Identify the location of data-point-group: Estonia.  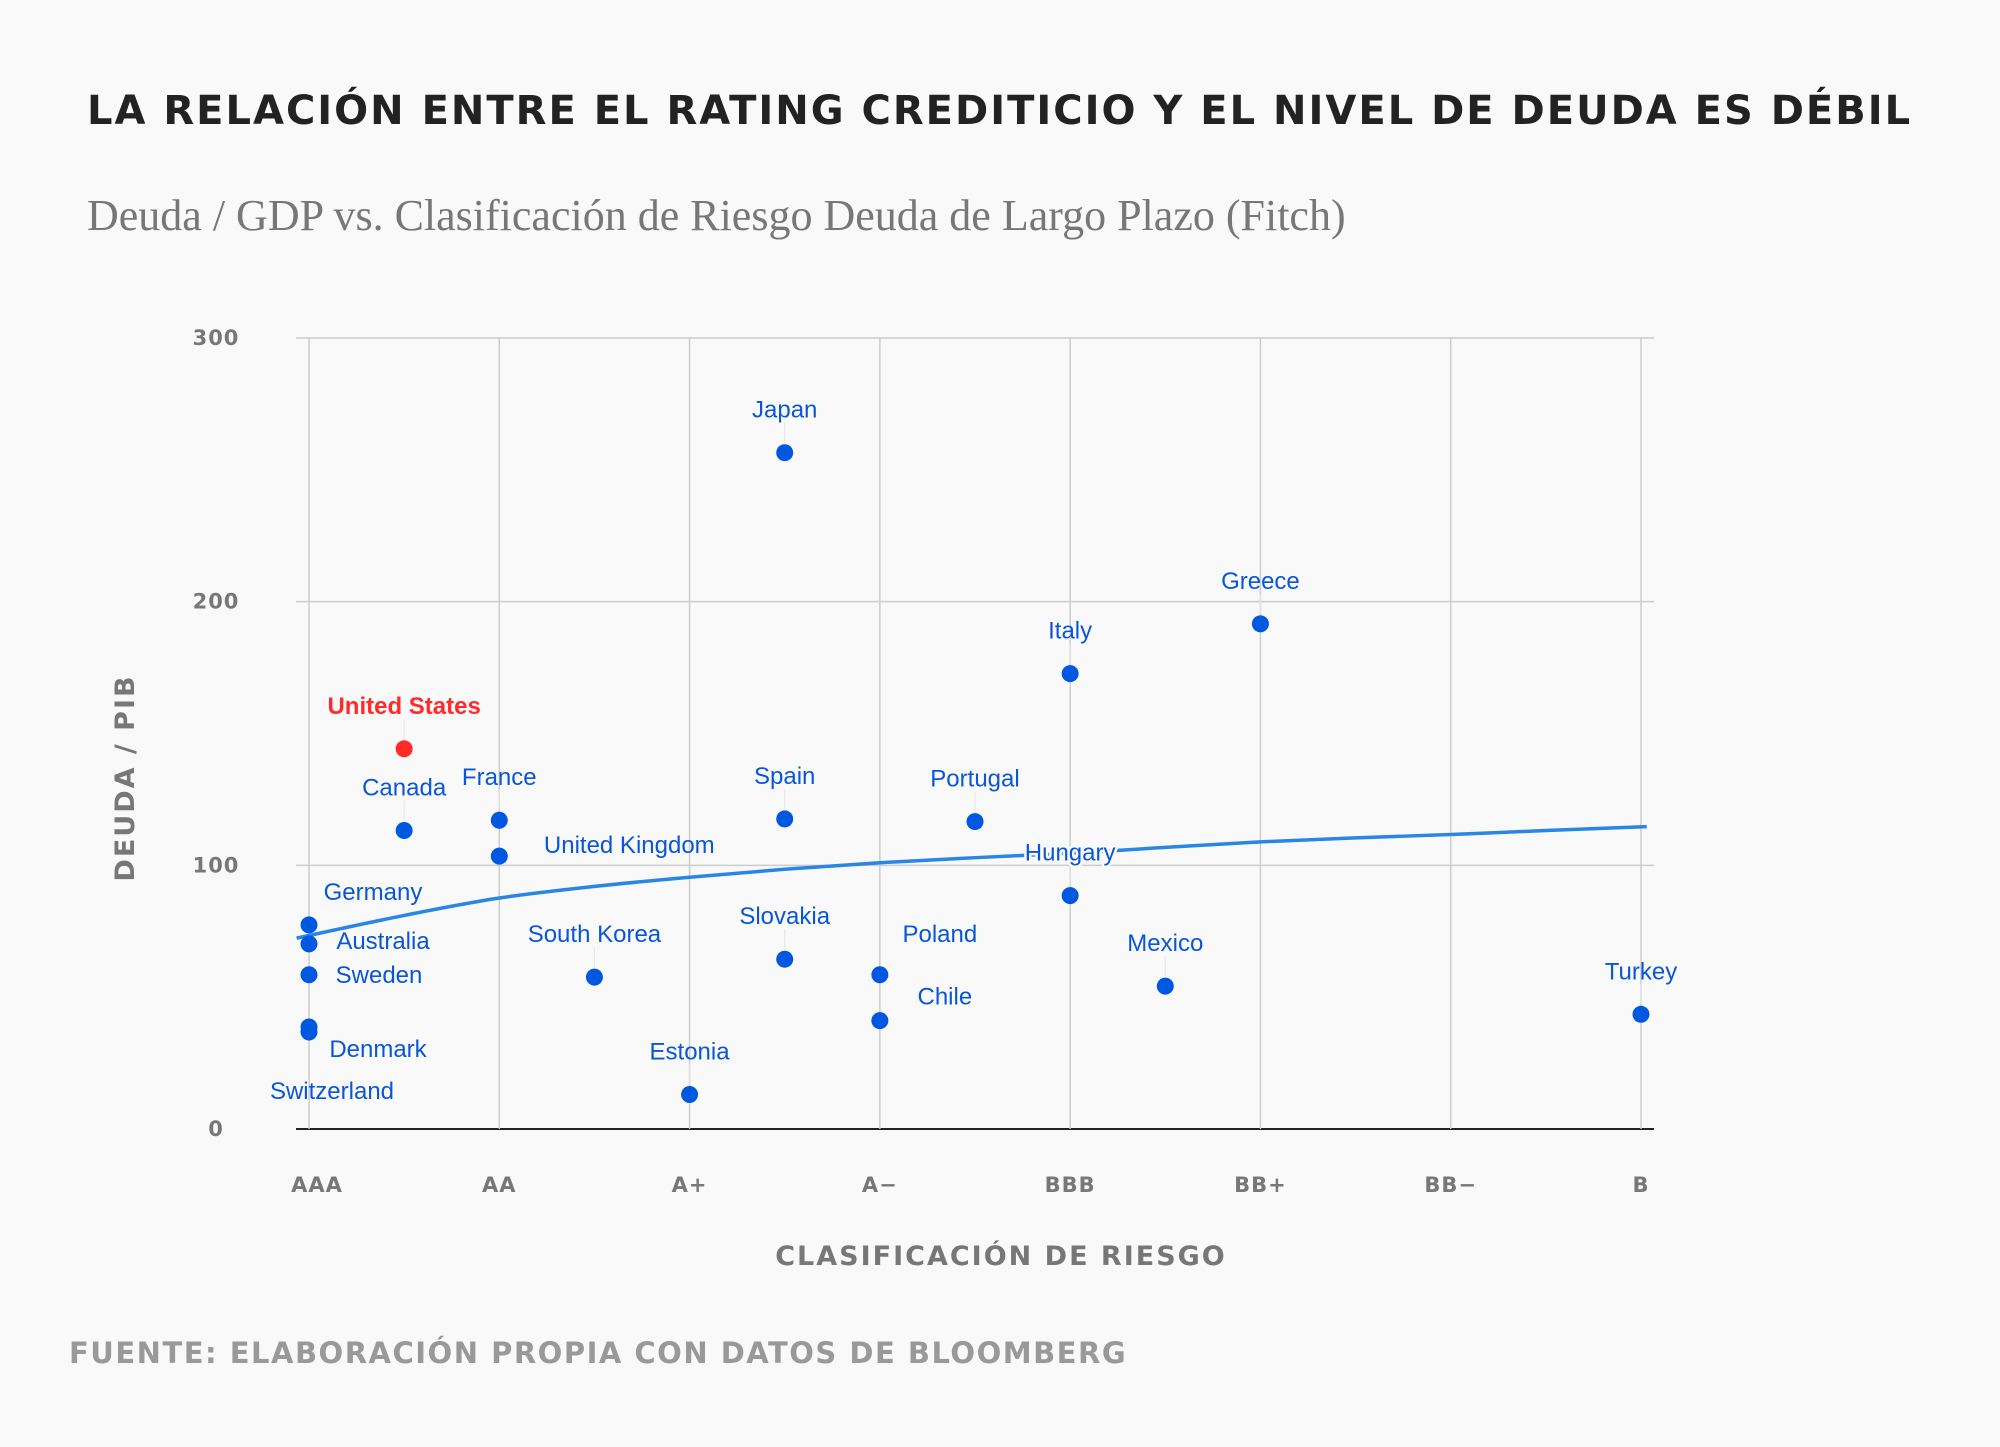
(690, 1070).